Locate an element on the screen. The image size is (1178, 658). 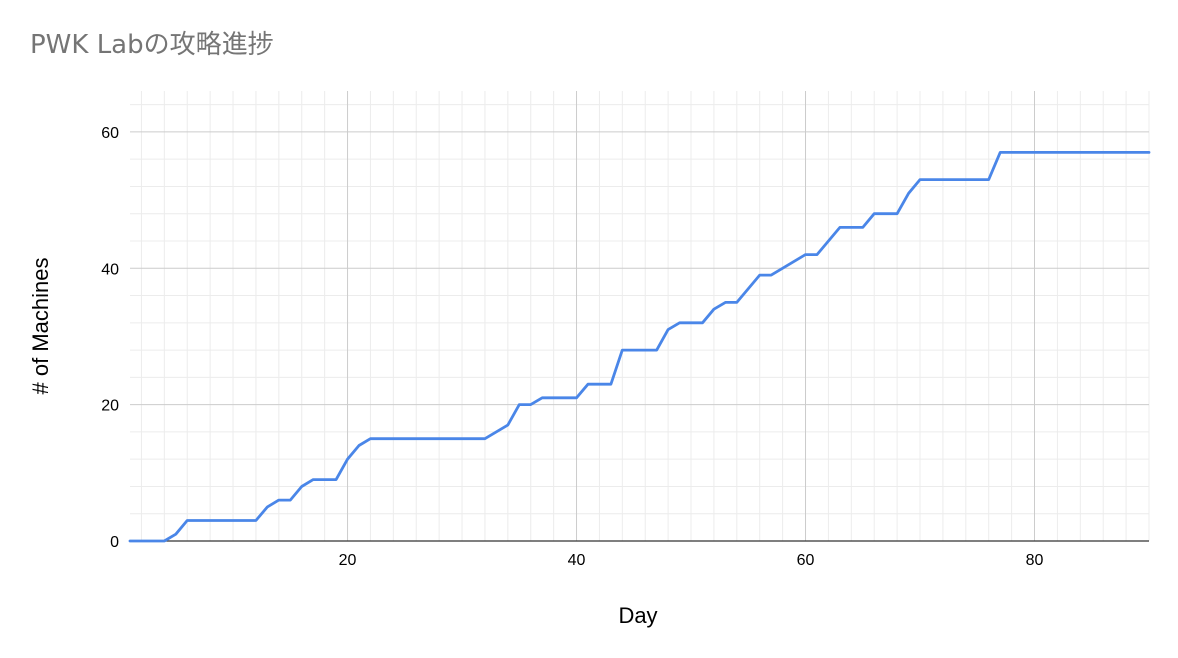
y-tick-label: 20 is located at coordinates (110, 406).